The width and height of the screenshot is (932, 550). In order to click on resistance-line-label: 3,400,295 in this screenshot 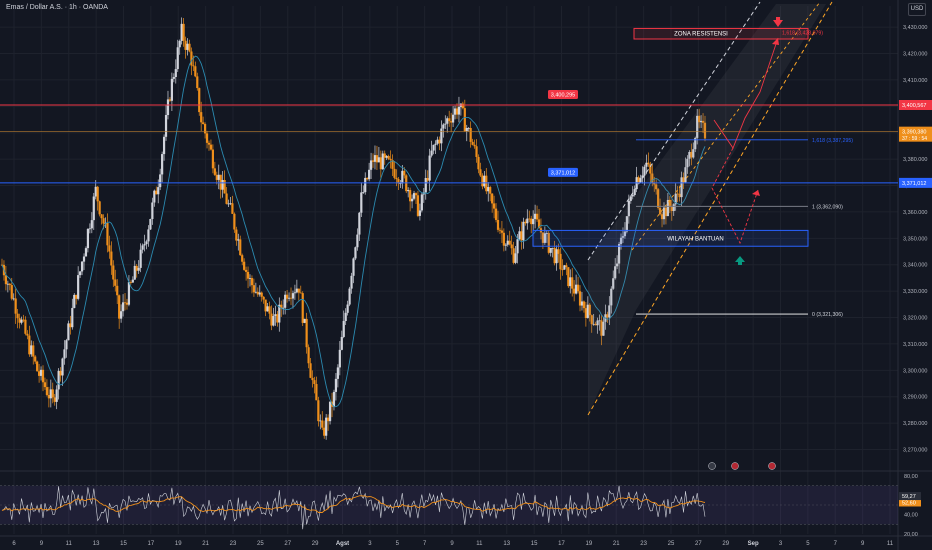, I will do `click(563, 96)`.